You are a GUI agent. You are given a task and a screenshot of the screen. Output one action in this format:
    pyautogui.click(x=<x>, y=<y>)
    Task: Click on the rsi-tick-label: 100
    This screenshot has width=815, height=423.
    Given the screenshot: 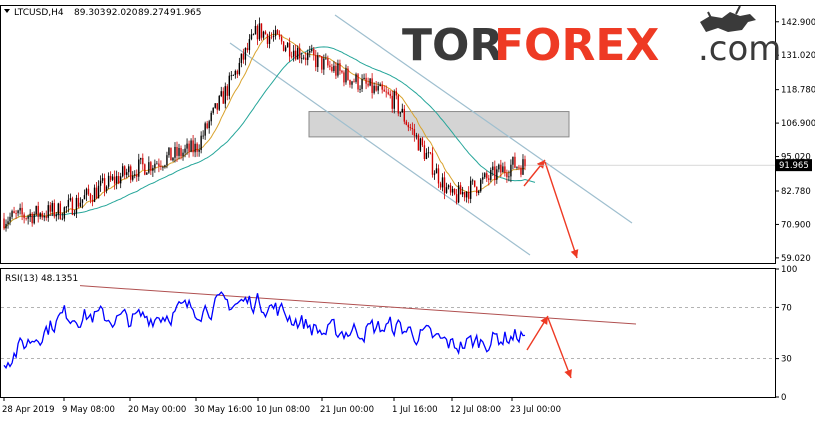 What is the action you would take?
    pyautogui.click(x=789, y=270)
    